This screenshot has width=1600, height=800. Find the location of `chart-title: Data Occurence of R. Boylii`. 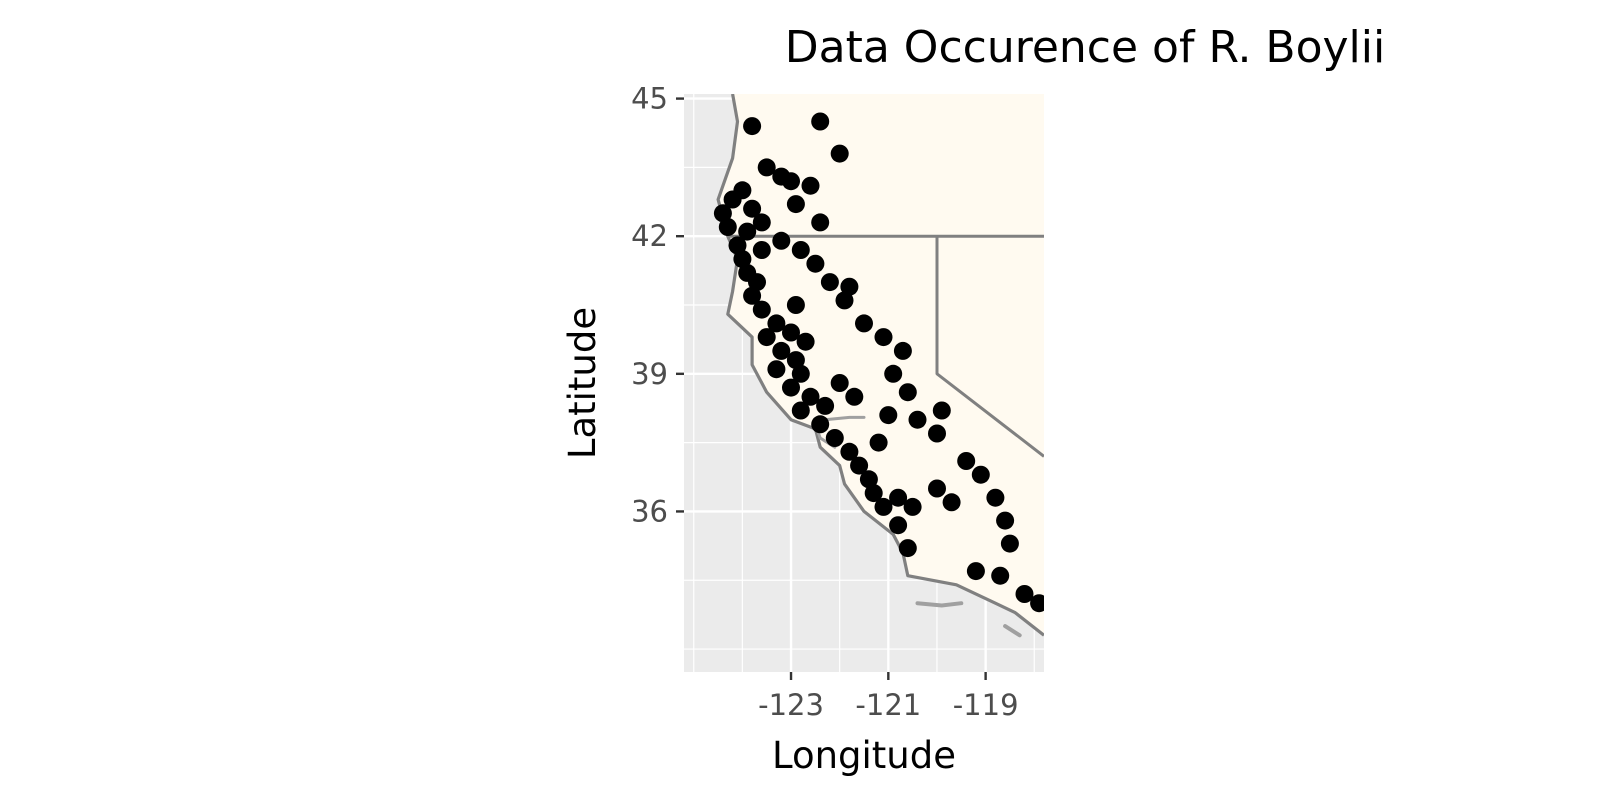

chart-title: Data Occurence of R. Boylii is located at coordinates (1085, 47).